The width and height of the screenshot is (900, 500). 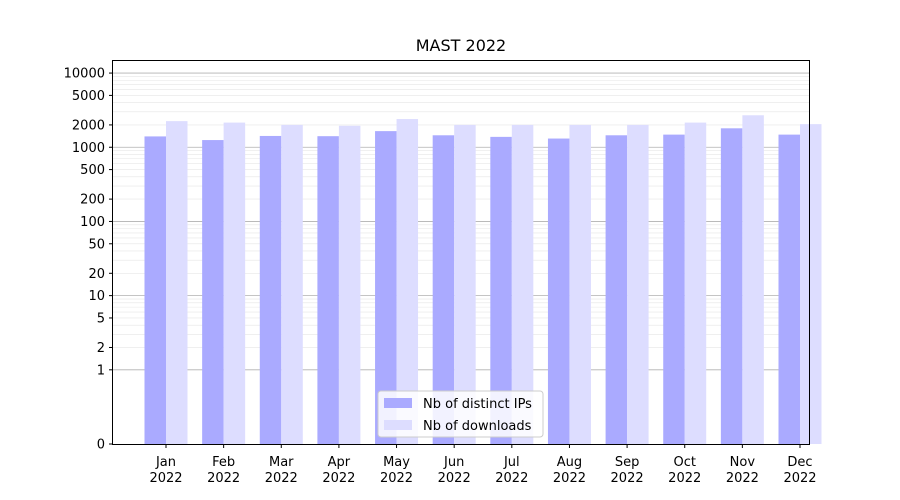 I want to click on x-tick-label: Feb 2022, so click(x=223, y=470).